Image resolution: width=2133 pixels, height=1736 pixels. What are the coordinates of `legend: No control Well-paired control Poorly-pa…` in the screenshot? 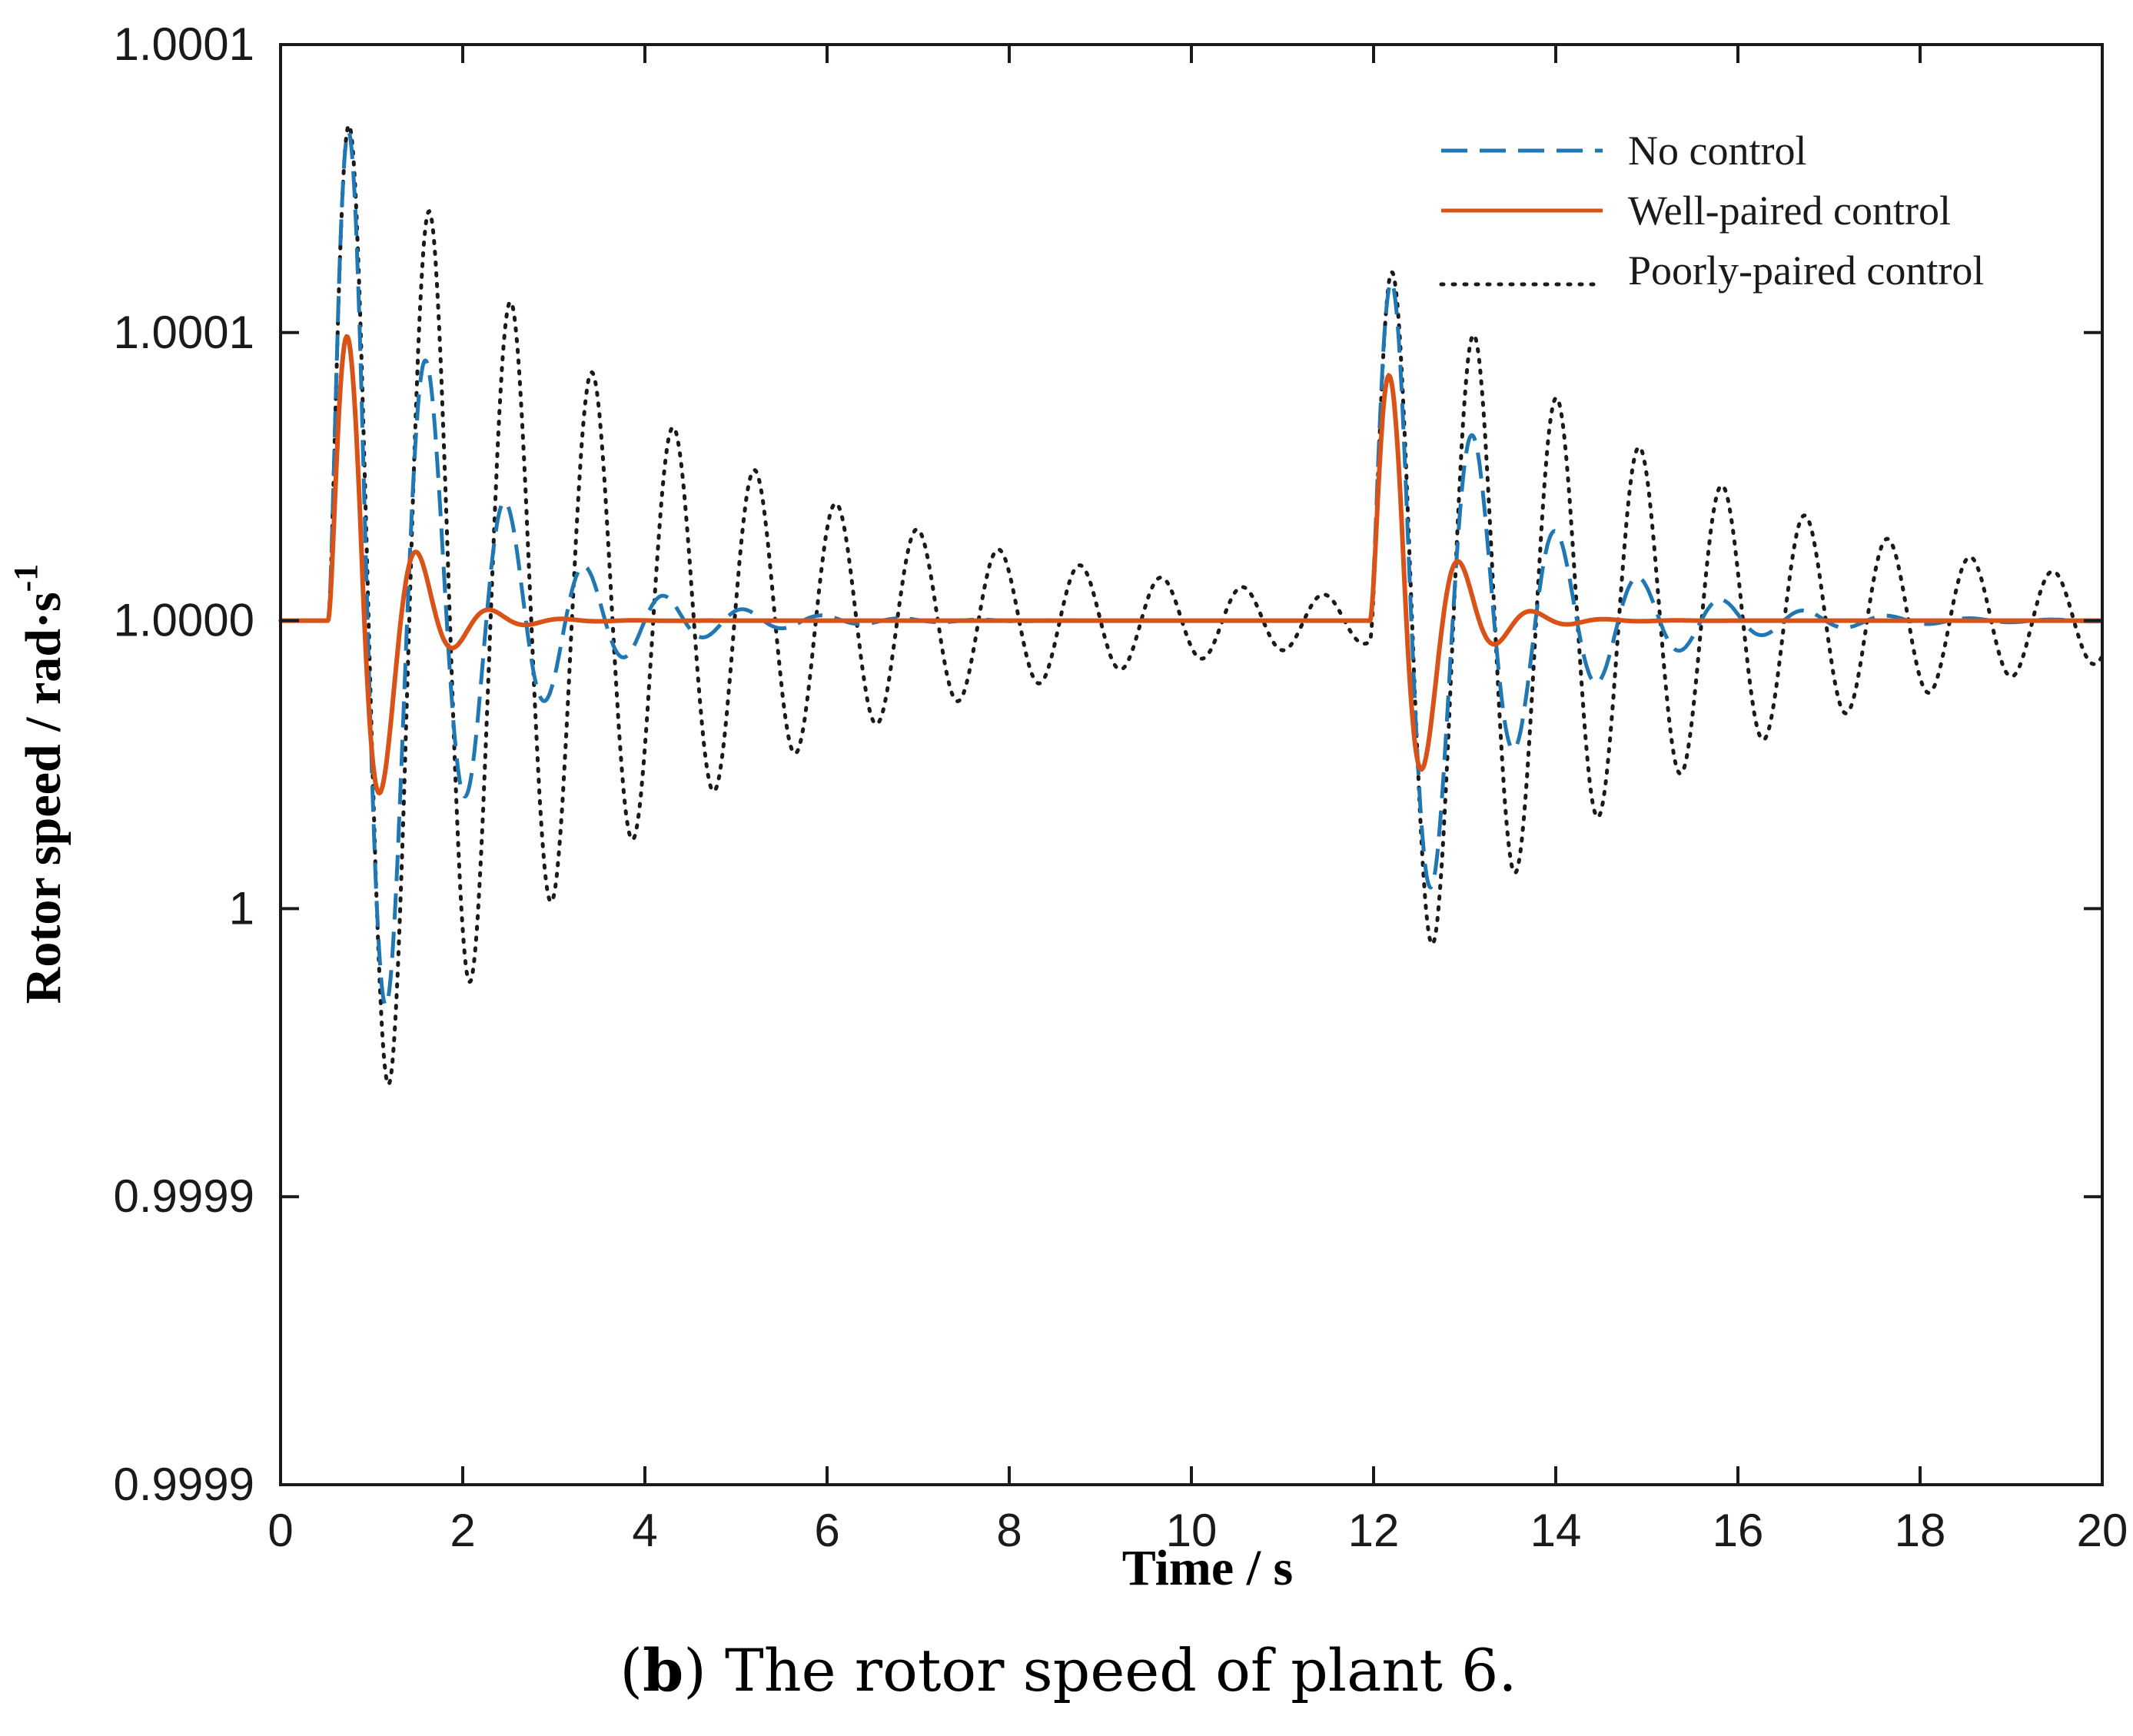 It's located at (1711, 211).